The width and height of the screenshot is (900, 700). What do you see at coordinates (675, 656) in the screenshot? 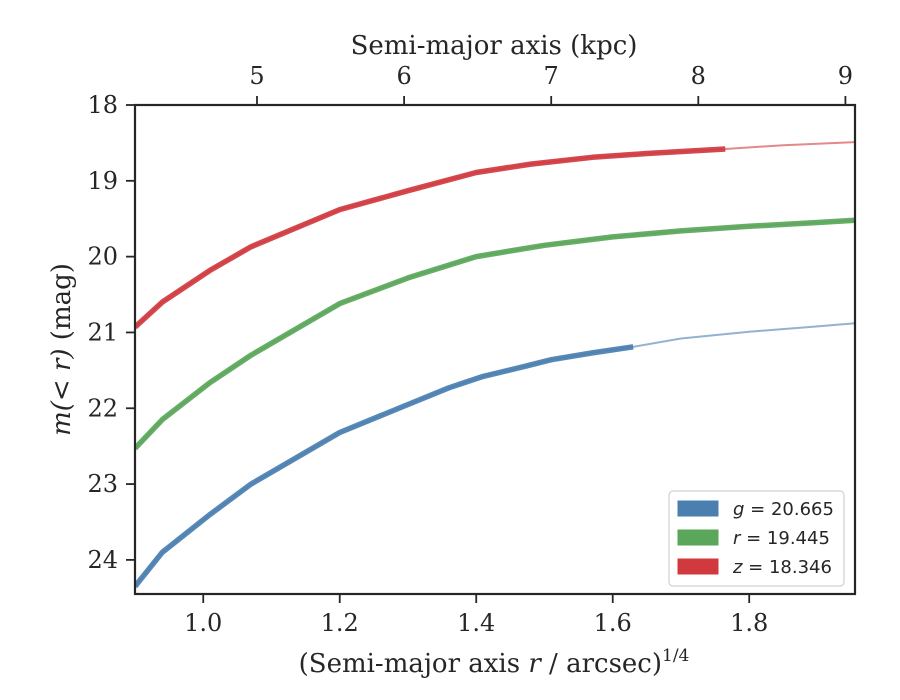
I see `x-axis-title-sup: 1/4` at bounding box center [675, 656].